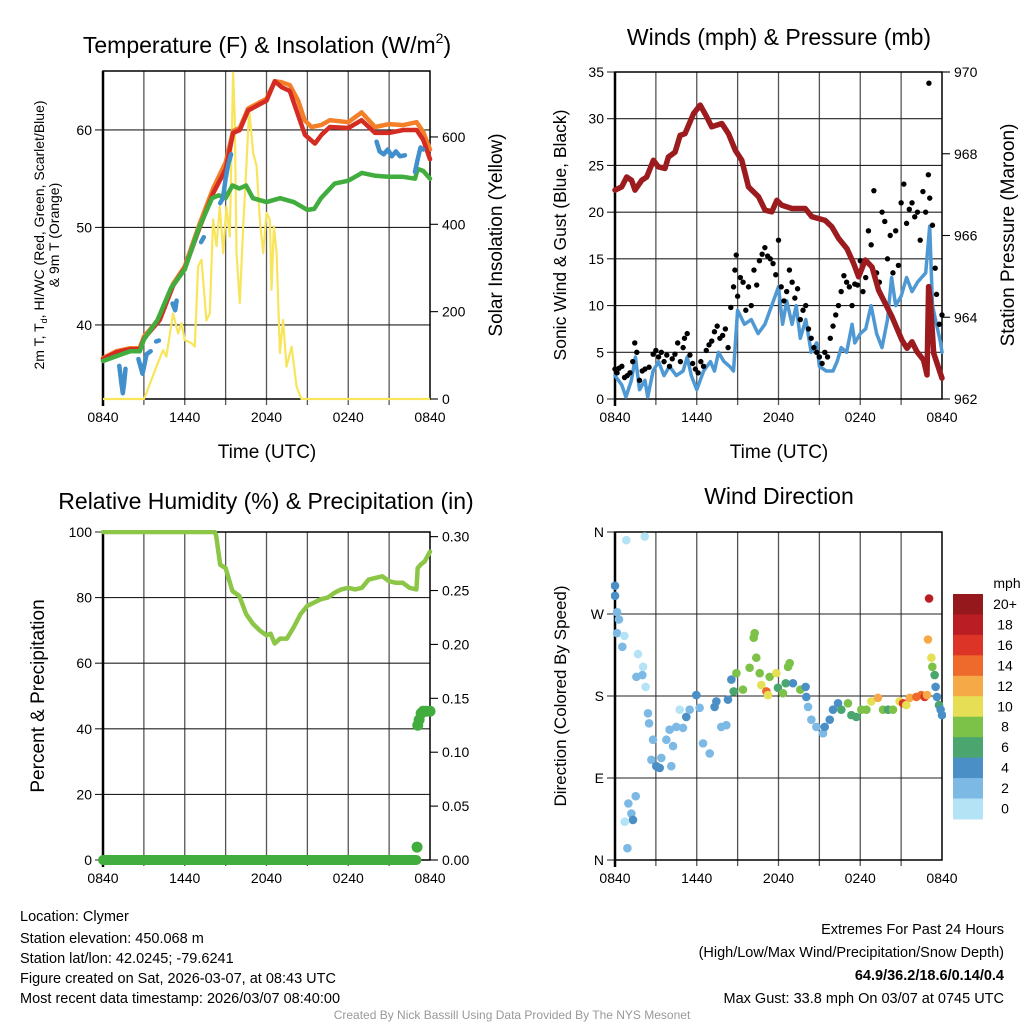  I want to click on right-y-tick-label: 0.00, so click(455, 860).